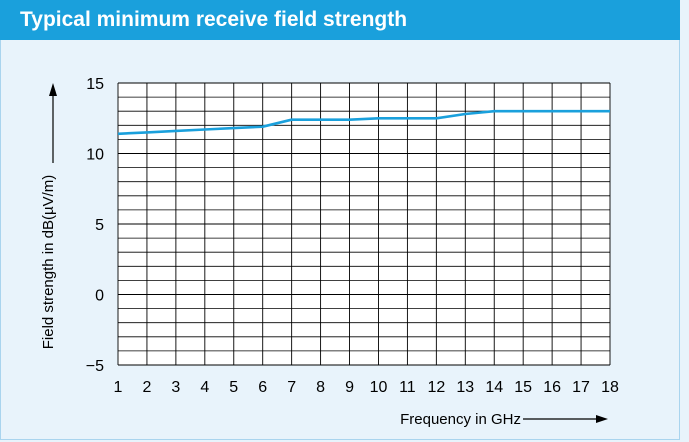 The image size is (689, 442). I want to click on x-tick-label: 3, so click(175, 387).